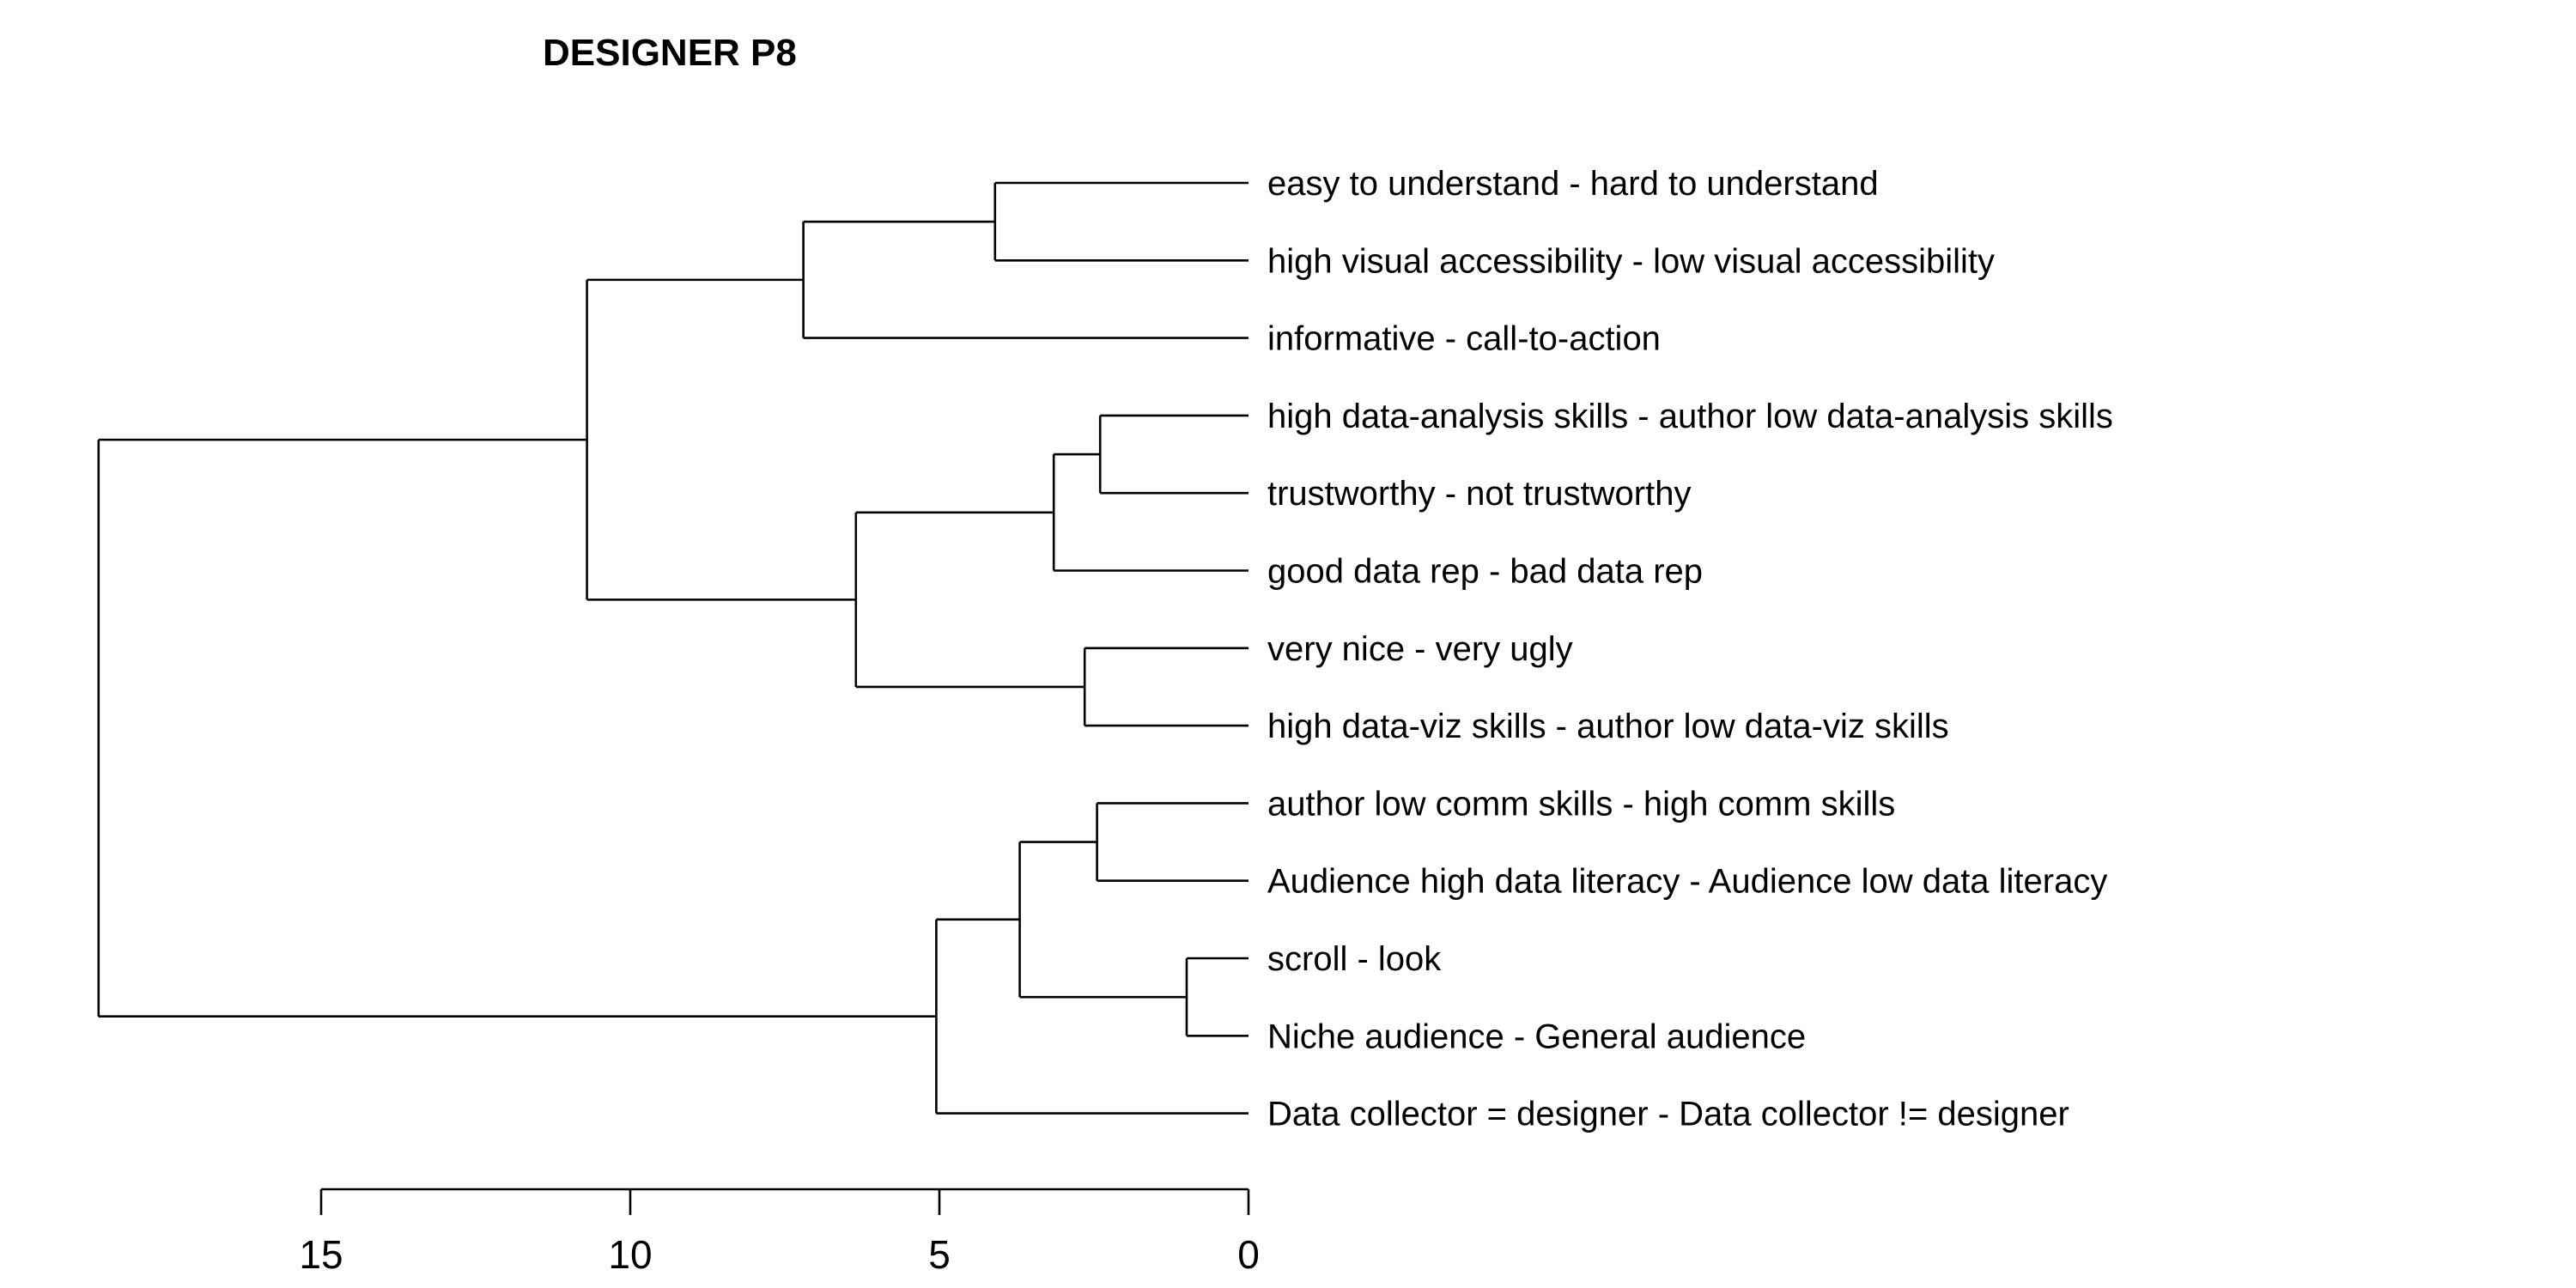 This screenshot has width=2576, height=1288. Describe the element at coordinates (1536, 1036) in the screenshot. I see `leaf-label-11: Niche audience - General audience` at that location.